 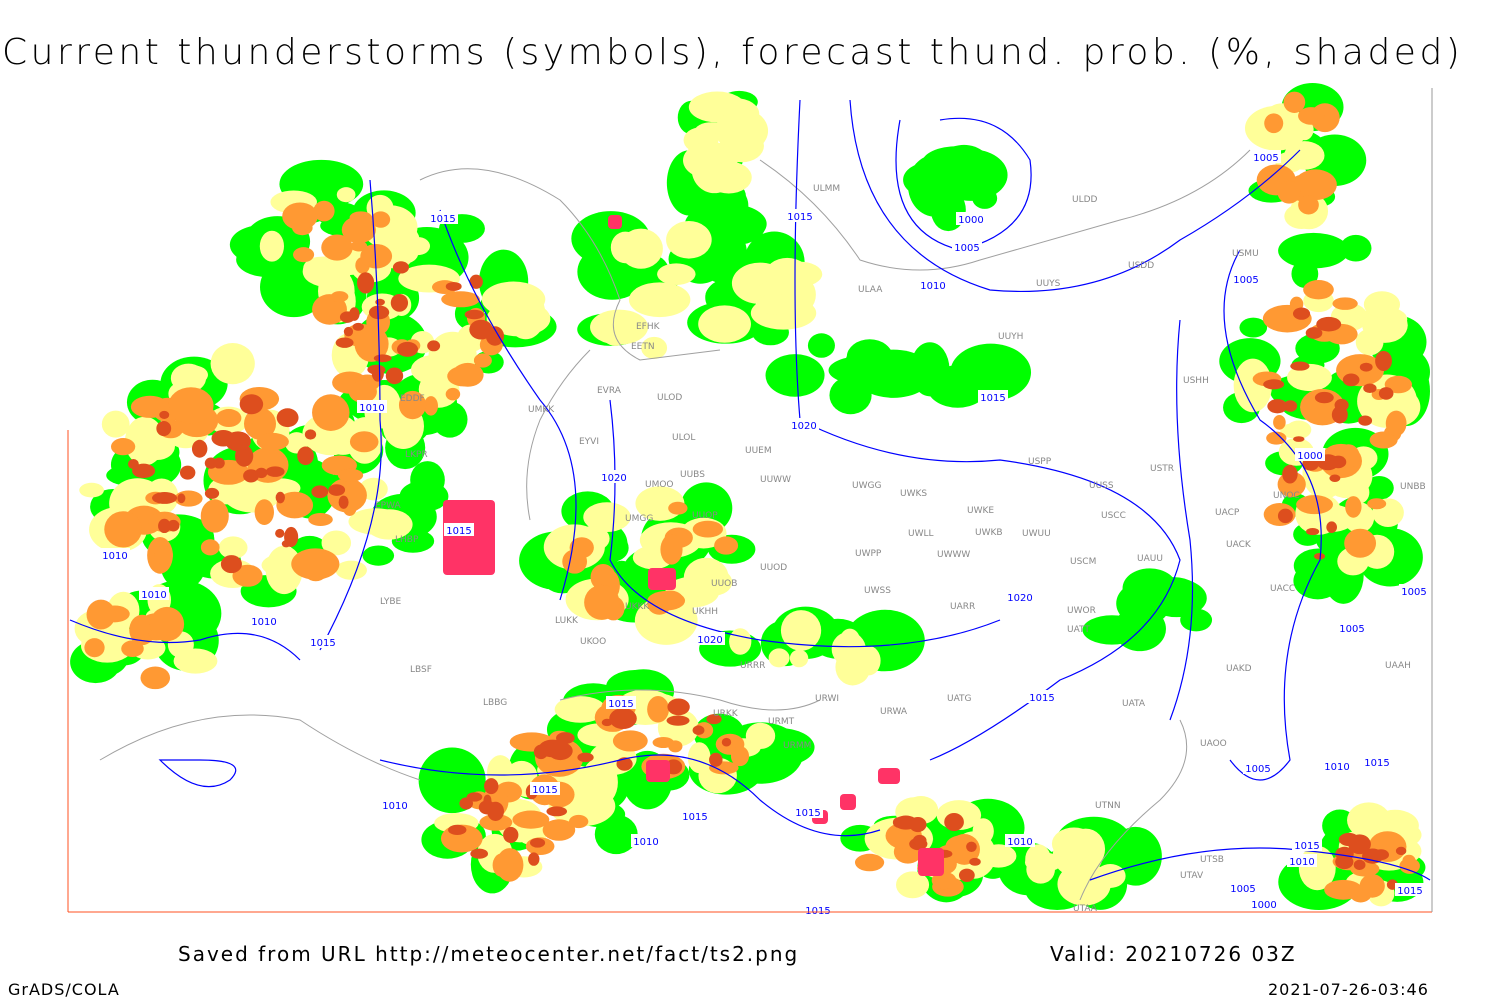 I want to click on station-label: UKKK, so click(x=637, y=607).